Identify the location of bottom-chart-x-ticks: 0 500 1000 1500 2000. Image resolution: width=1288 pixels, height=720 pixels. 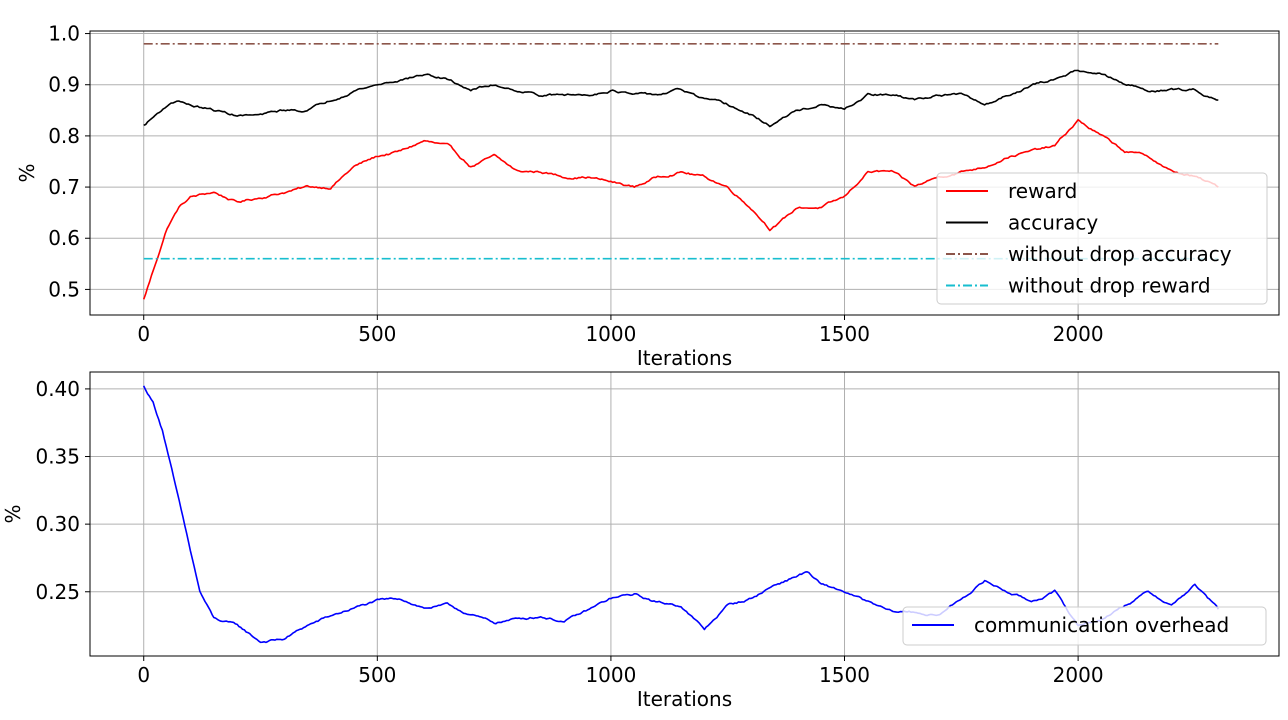
(620, 671).